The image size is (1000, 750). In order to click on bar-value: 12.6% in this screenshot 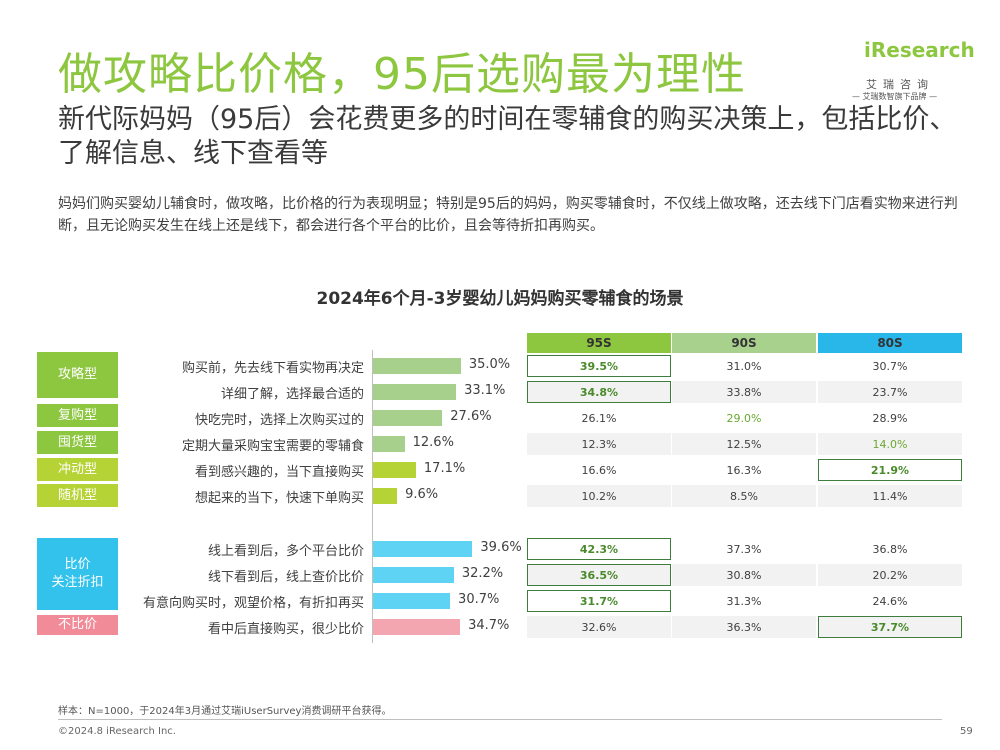, I will do `click(433, 442)`.